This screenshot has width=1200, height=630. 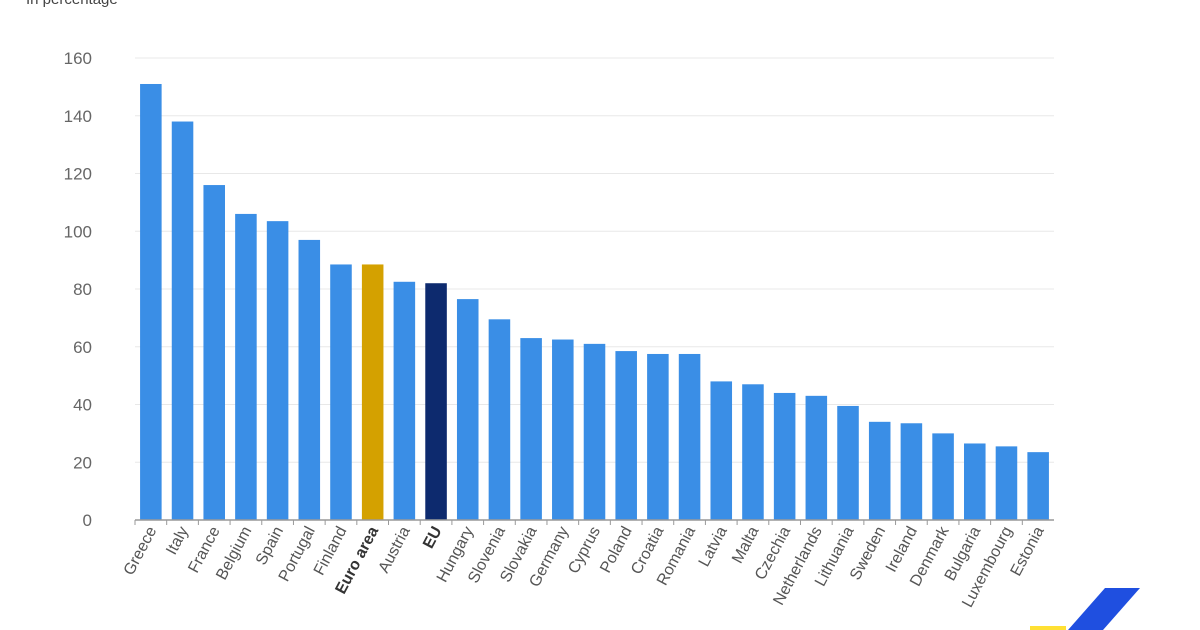 I want to click on bar-sweden, so click(x=879, y=470).